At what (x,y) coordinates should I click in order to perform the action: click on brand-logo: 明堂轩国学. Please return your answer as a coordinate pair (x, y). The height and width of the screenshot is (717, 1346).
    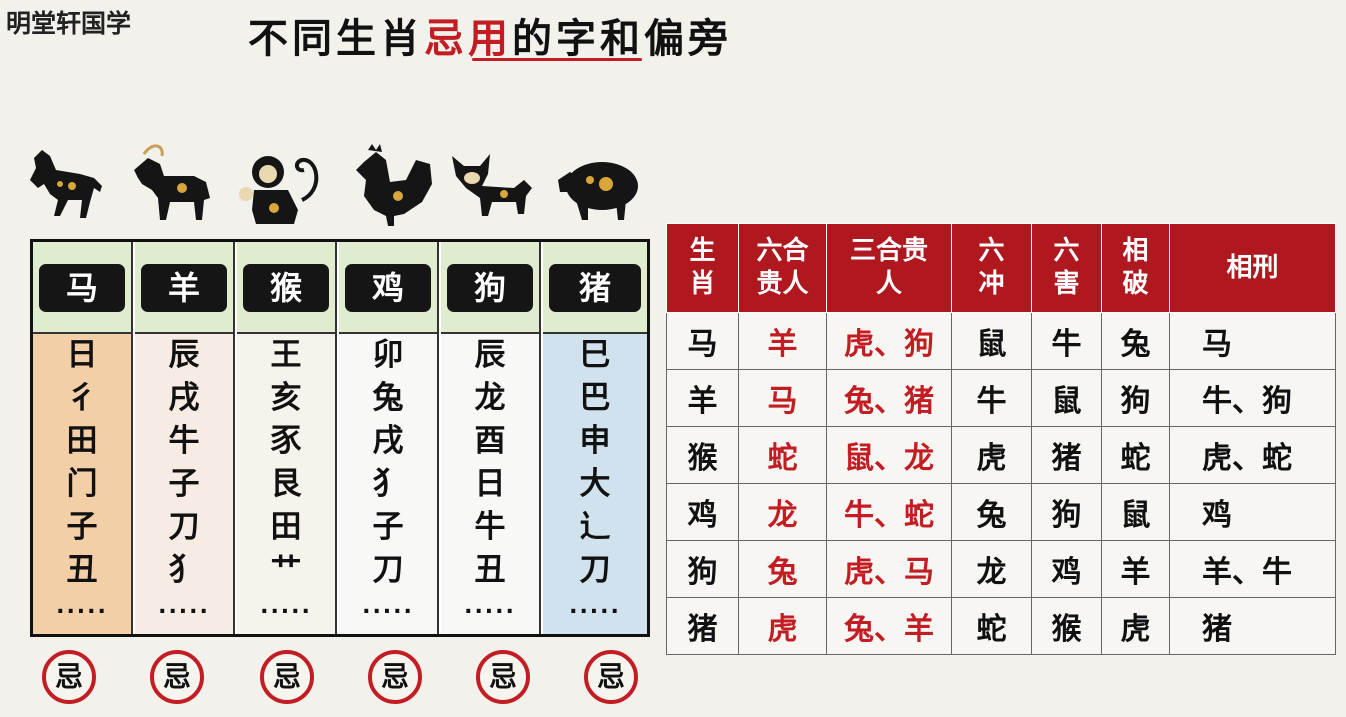
    Looking at the image, I should click on (69, 23).